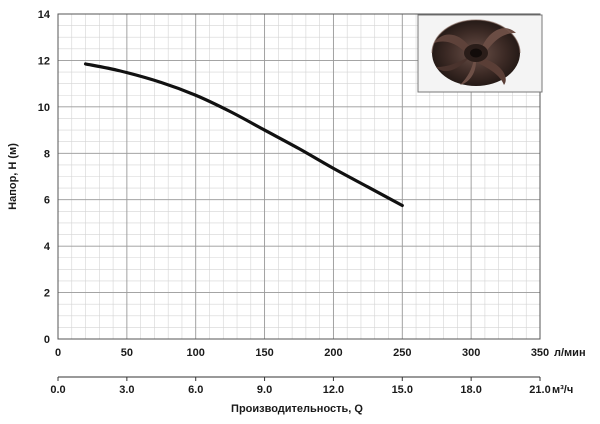 The height and width of the screenshot is (424, 600). Describe the element at coordinates (47, 340) in the screenshot. I see `y-tick-label: 0` at that location.